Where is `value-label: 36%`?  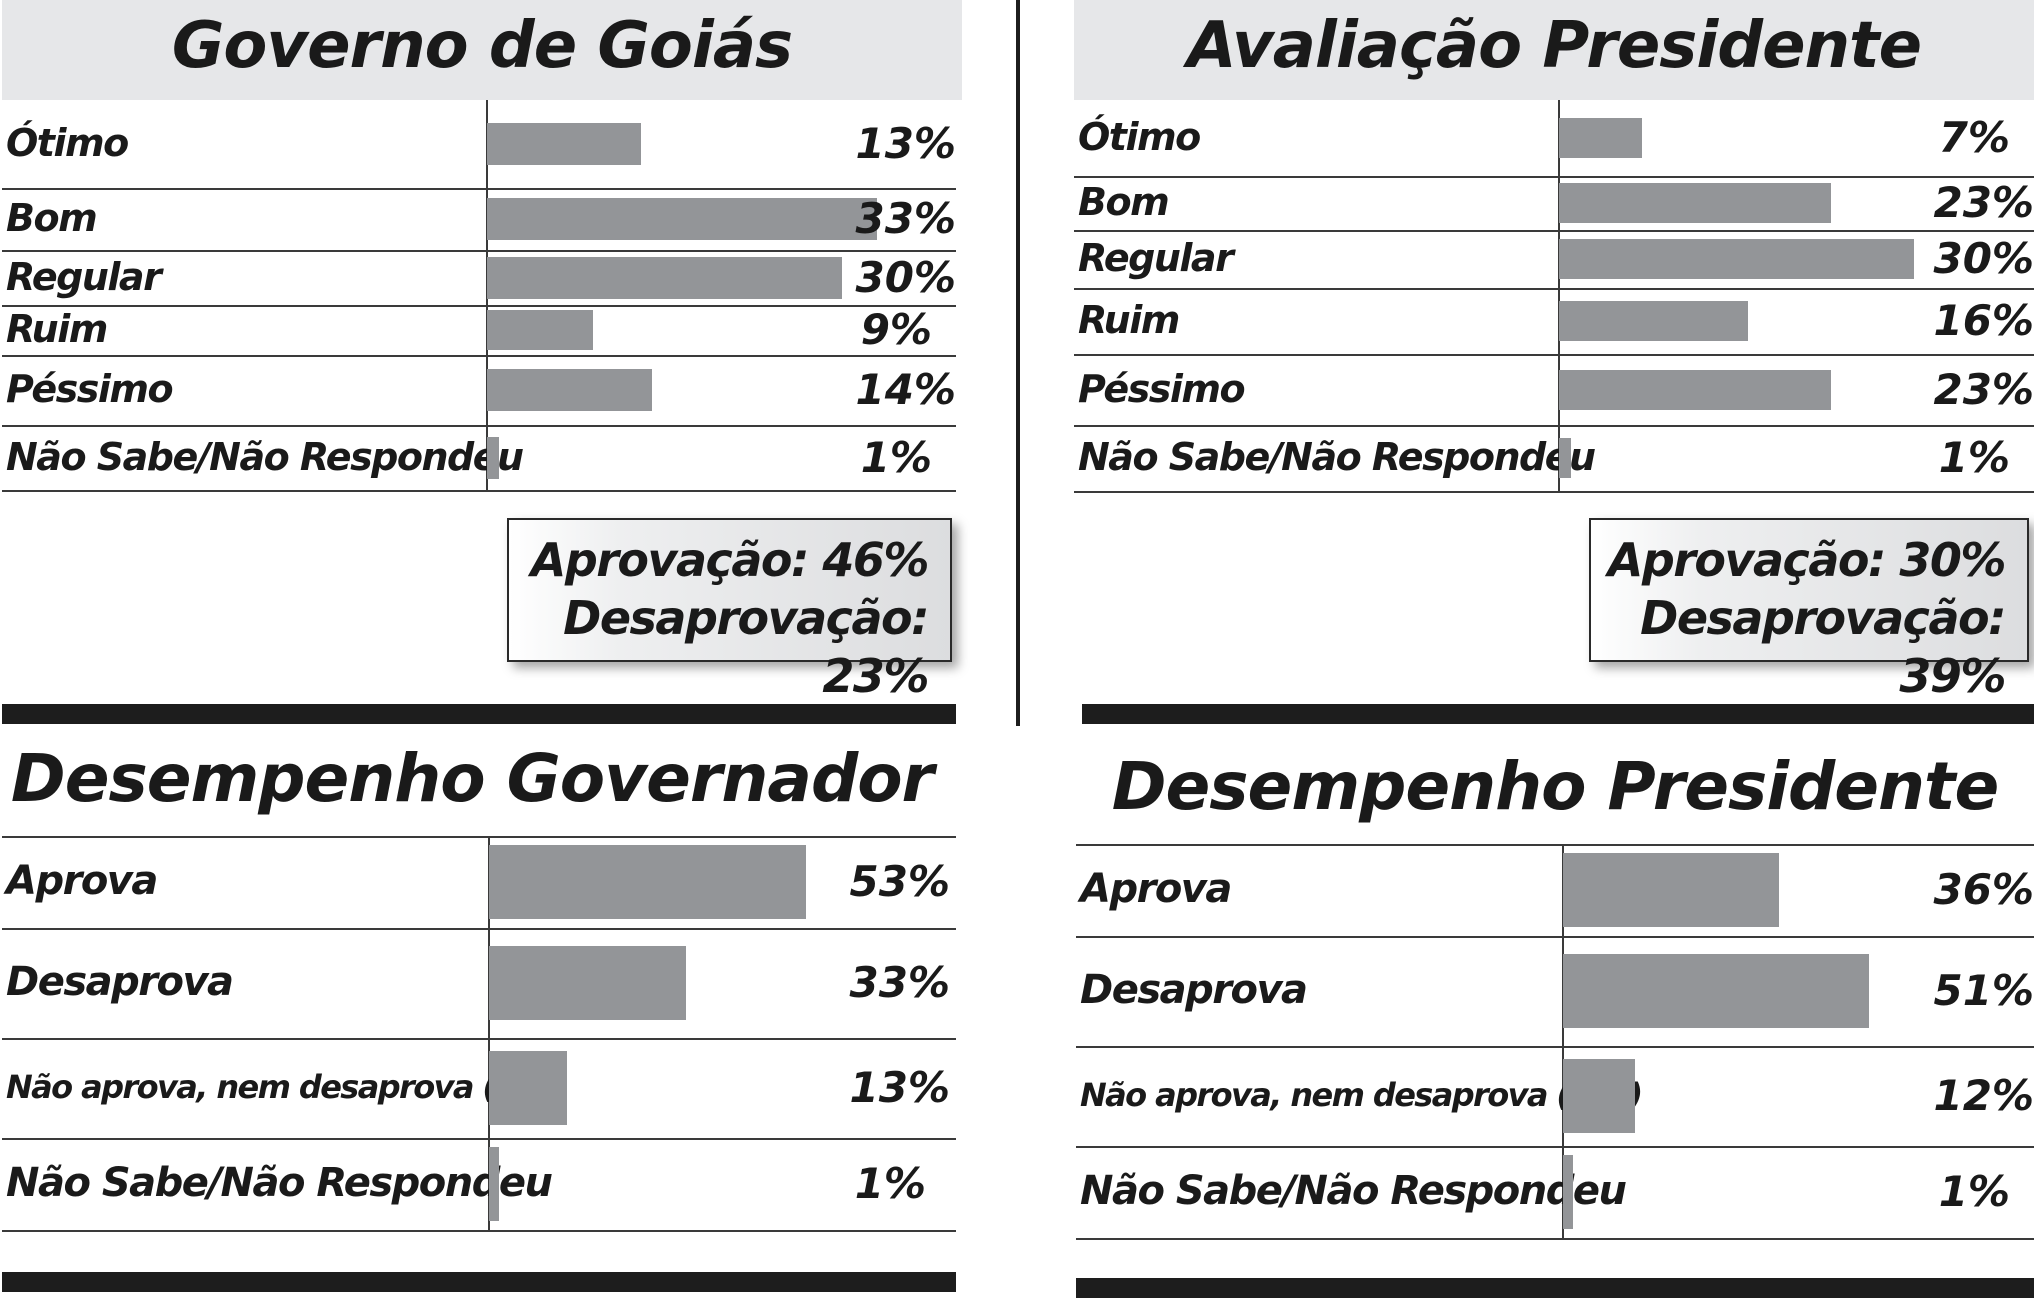
value-label: 36% is located at coordinates (1983, 889).